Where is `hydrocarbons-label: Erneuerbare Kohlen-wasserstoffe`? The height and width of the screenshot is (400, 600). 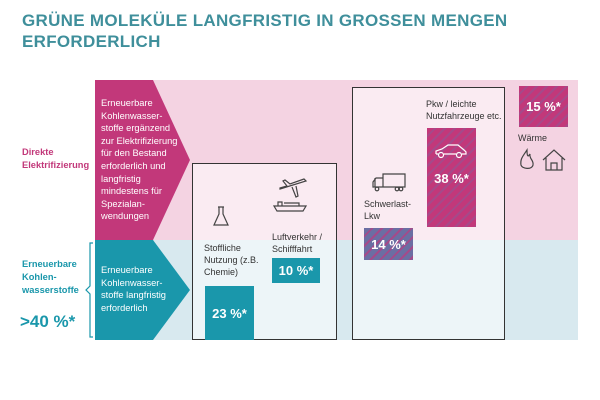
hydrocarbons-label: Erneuerbare Kohlen-wasserstoffe is located at coordinates (50, 277).